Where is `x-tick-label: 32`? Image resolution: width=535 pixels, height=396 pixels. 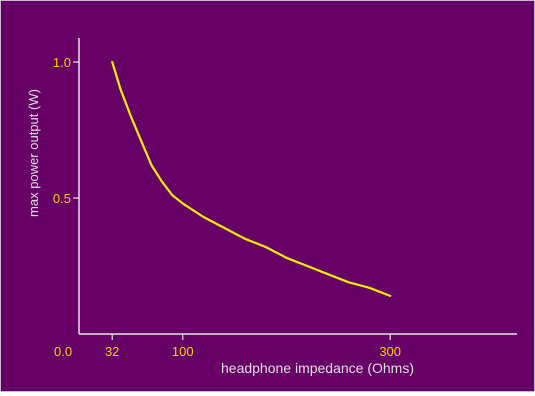 x-tick-label: 32 is located at coordinates (112, 351).